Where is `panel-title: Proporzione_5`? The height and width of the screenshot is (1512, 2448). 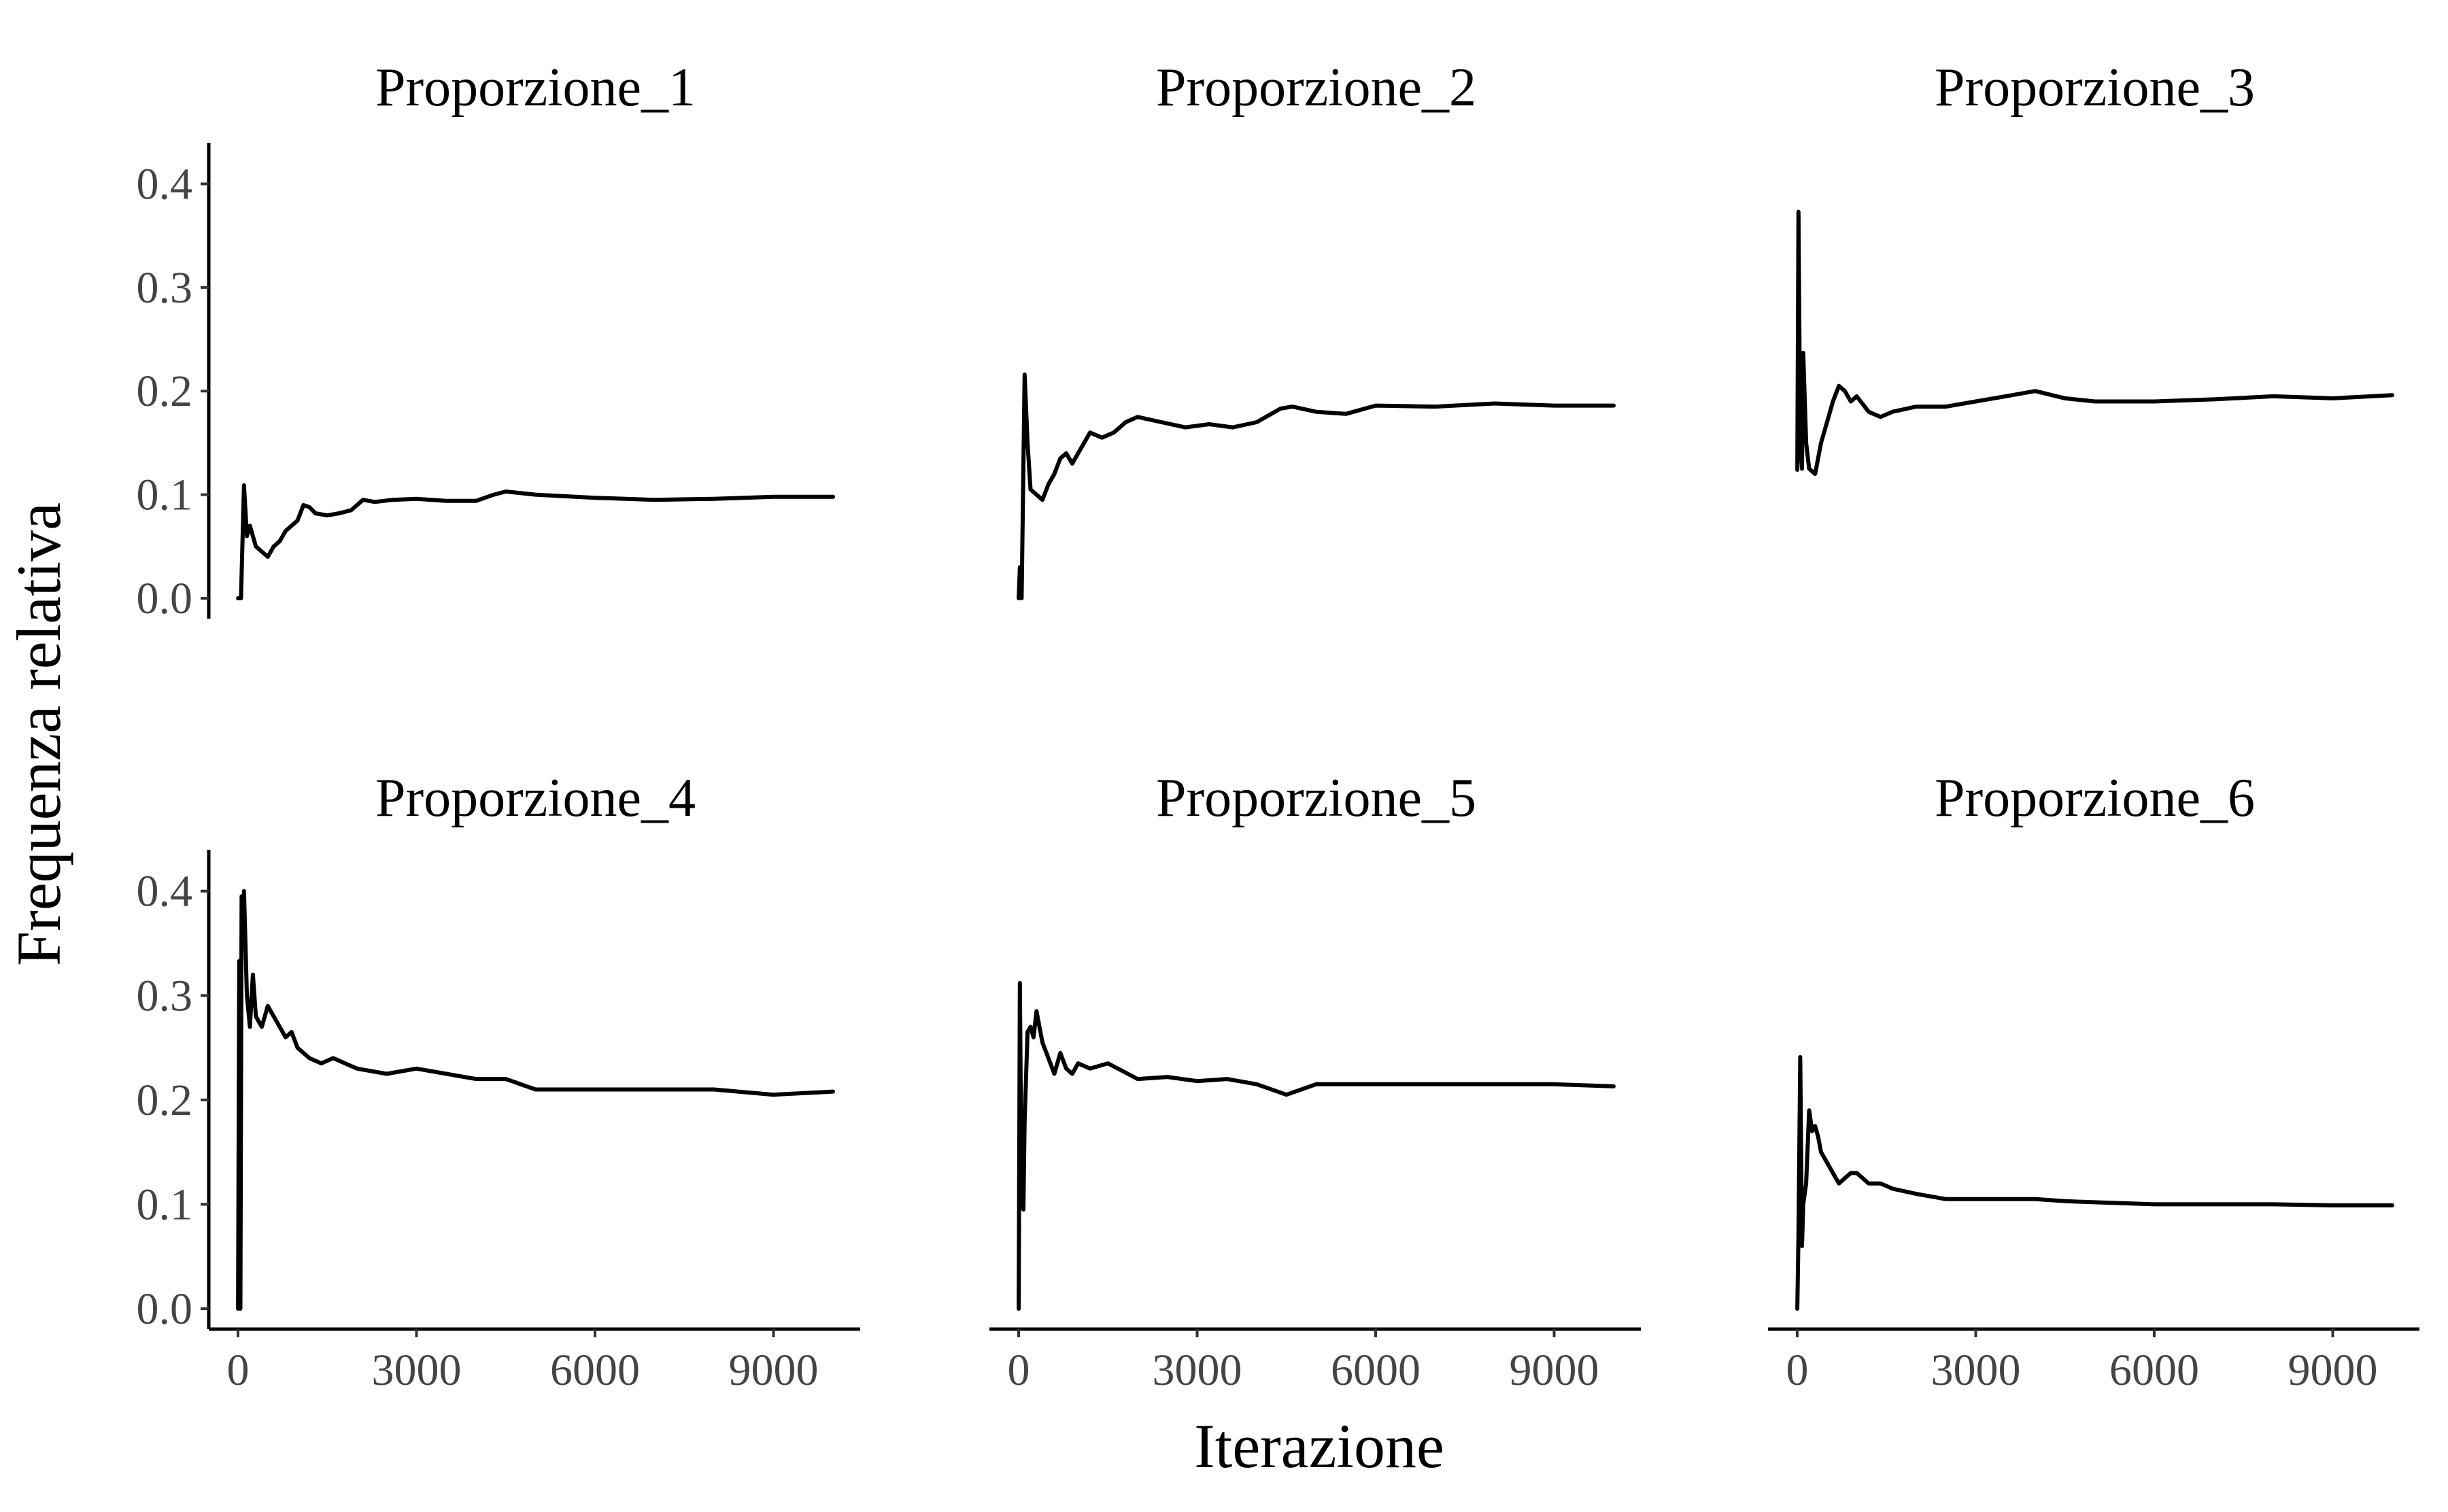 panel-title: Proporzione_5 is located at coordinates (1316, 798).